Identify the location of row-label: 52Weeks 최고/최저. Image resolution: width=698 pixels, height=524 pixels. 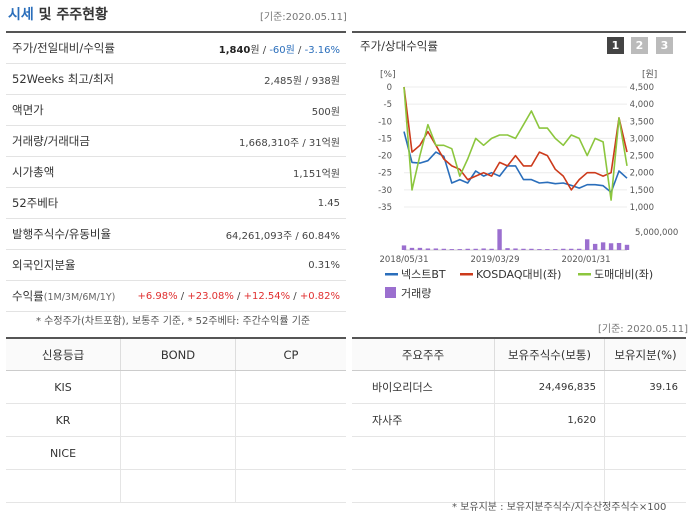
(63, 79).